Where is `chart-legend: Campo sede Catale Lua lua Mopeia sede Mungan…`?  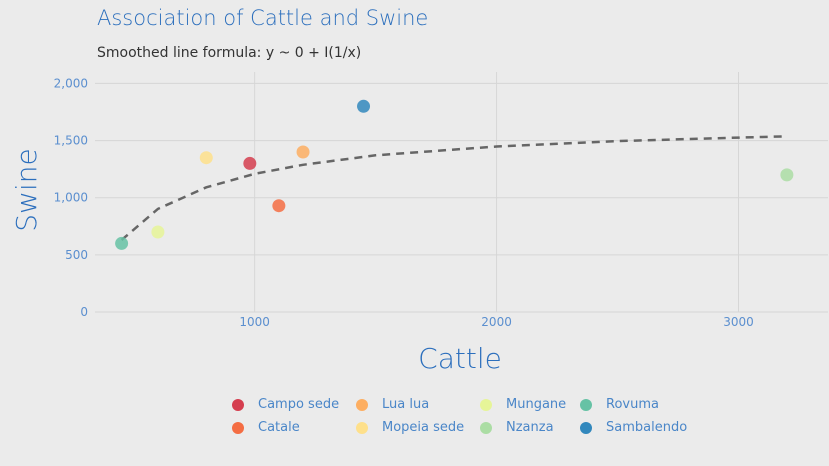 chart-legend: Campo sede Catale Lua lua Mopeia sede Mungan… is located at coordinates (472, 422).